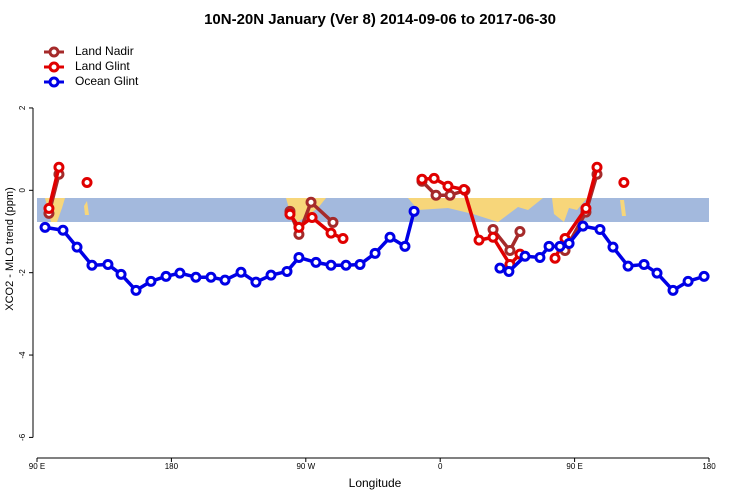 The image size is (750, 500). I want to click on y-axis-label: XCO2 - MLO trend (ppm), so click(10, 248).